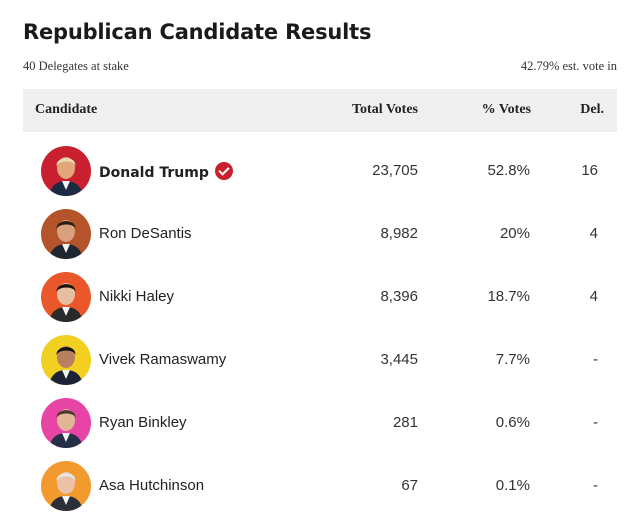 This screenshot has width=636, height=525. Describe the element at coordinates (152, 485) in the screenshot. I see `candidate-name: Asa Hutchinson` at that location.